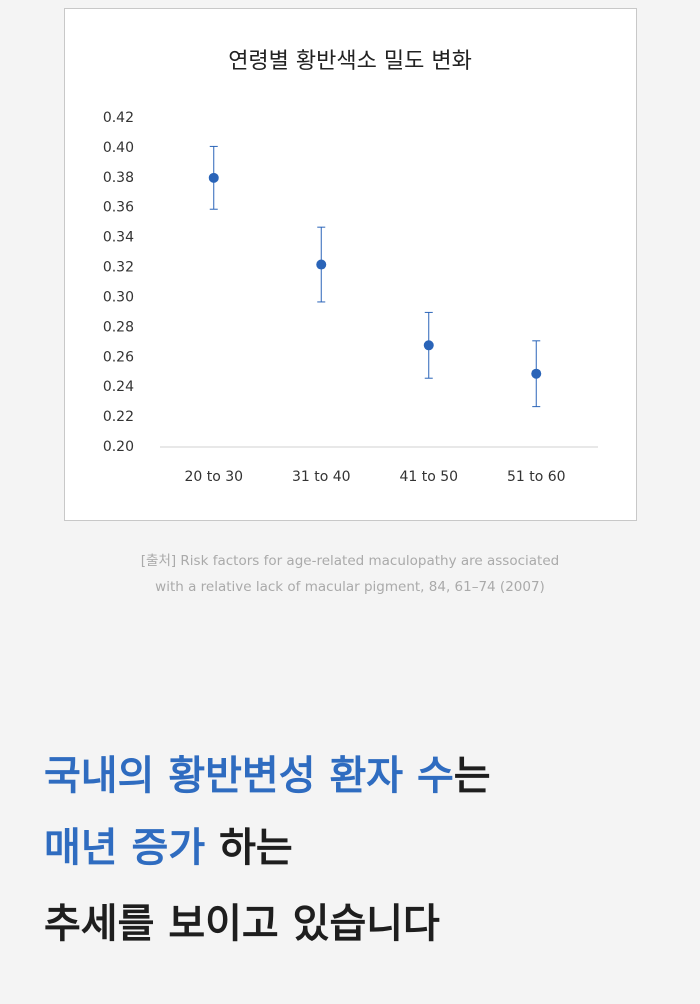 This screenshot has height=1004, width=700. What do you see at coordinates (321, 477) in the screenshot?
I see `x-tick-label: 31 to 40` at bounding box center [321, 477].